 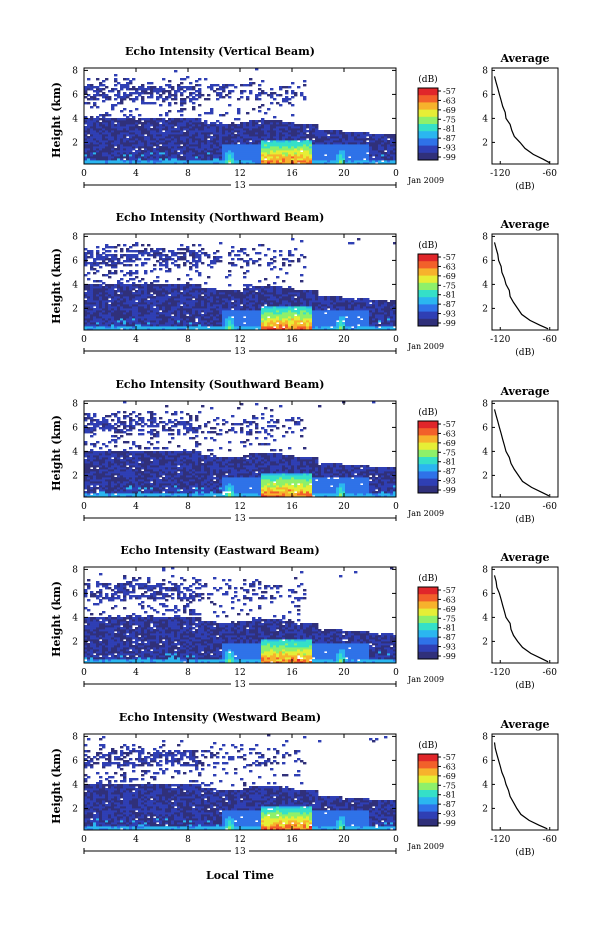 I want to click on colorbar-step, so click(x=428, y=120).